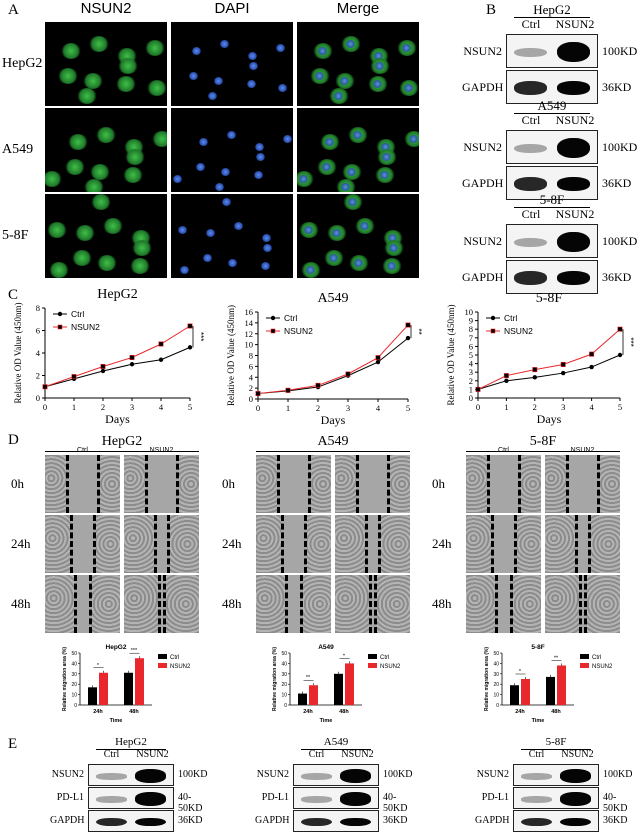 This screenshot has width=640, height=832. Describe the element at coordinates (288, 408) in the screenshot. I see `x-tick-label: 1` at that location.